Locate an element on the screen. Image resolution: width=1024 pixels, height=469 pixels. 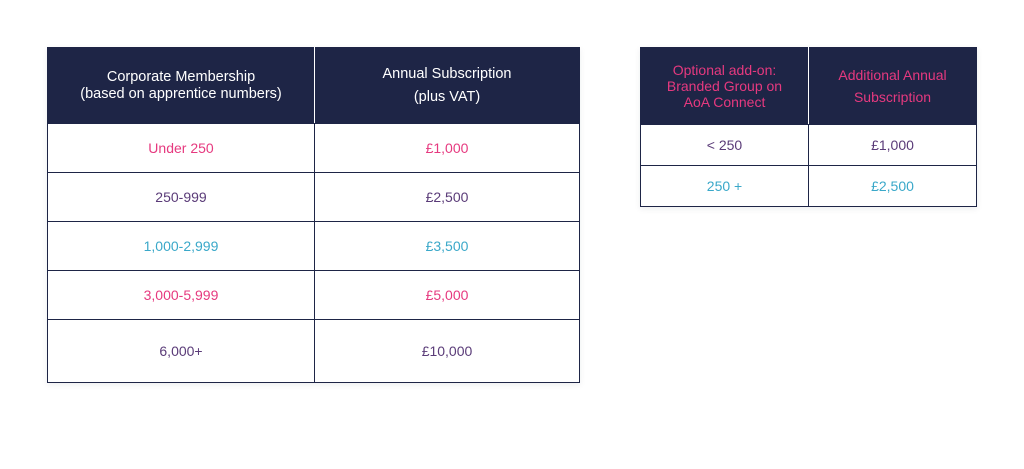
addon-header-band-line2: Branded Group on is located at coordinates (724, 86).